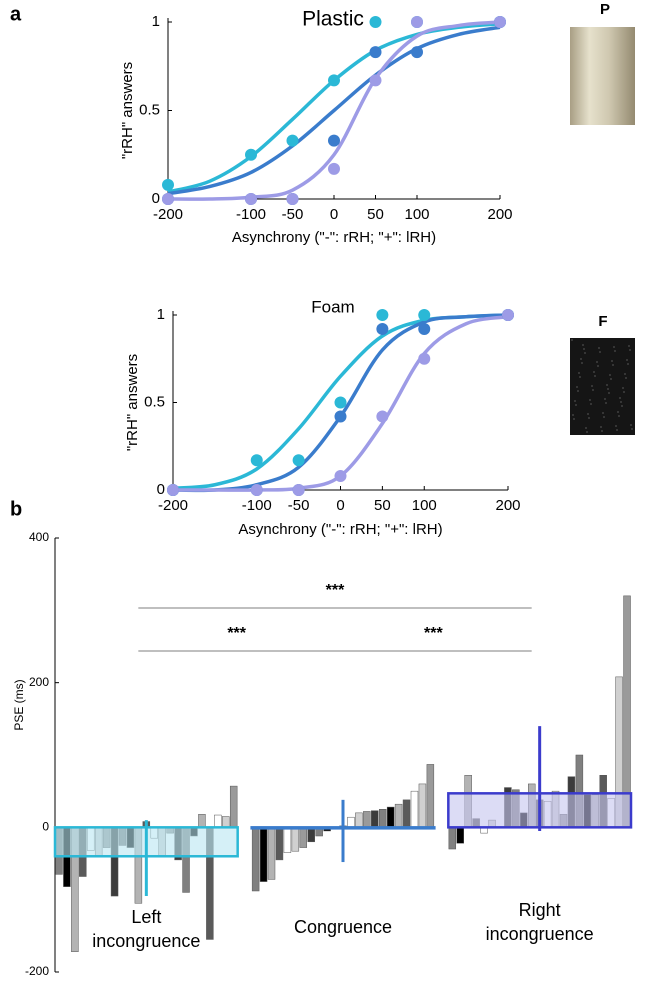 This screenshot has width=649, height=989. What do you see at coordinates (39, 682) in the screenshot?
I see `y-tick-label: 200` at bounding box center [39, 682].